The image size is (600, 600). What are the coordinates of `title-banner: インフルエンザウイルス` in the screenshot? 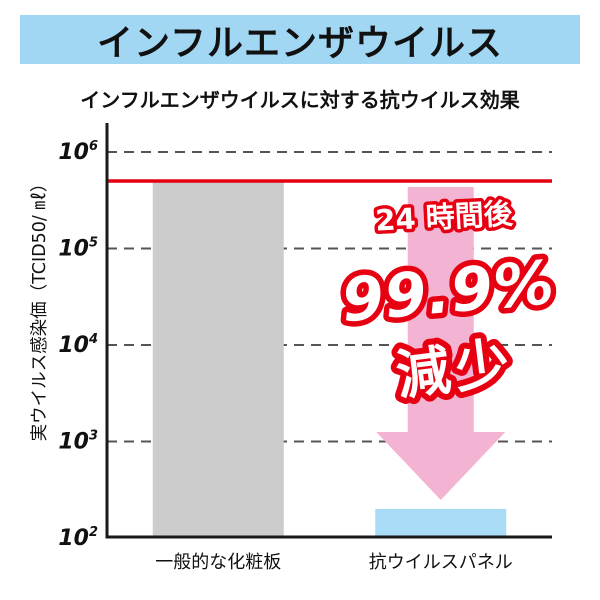 It's located at (300, 39).